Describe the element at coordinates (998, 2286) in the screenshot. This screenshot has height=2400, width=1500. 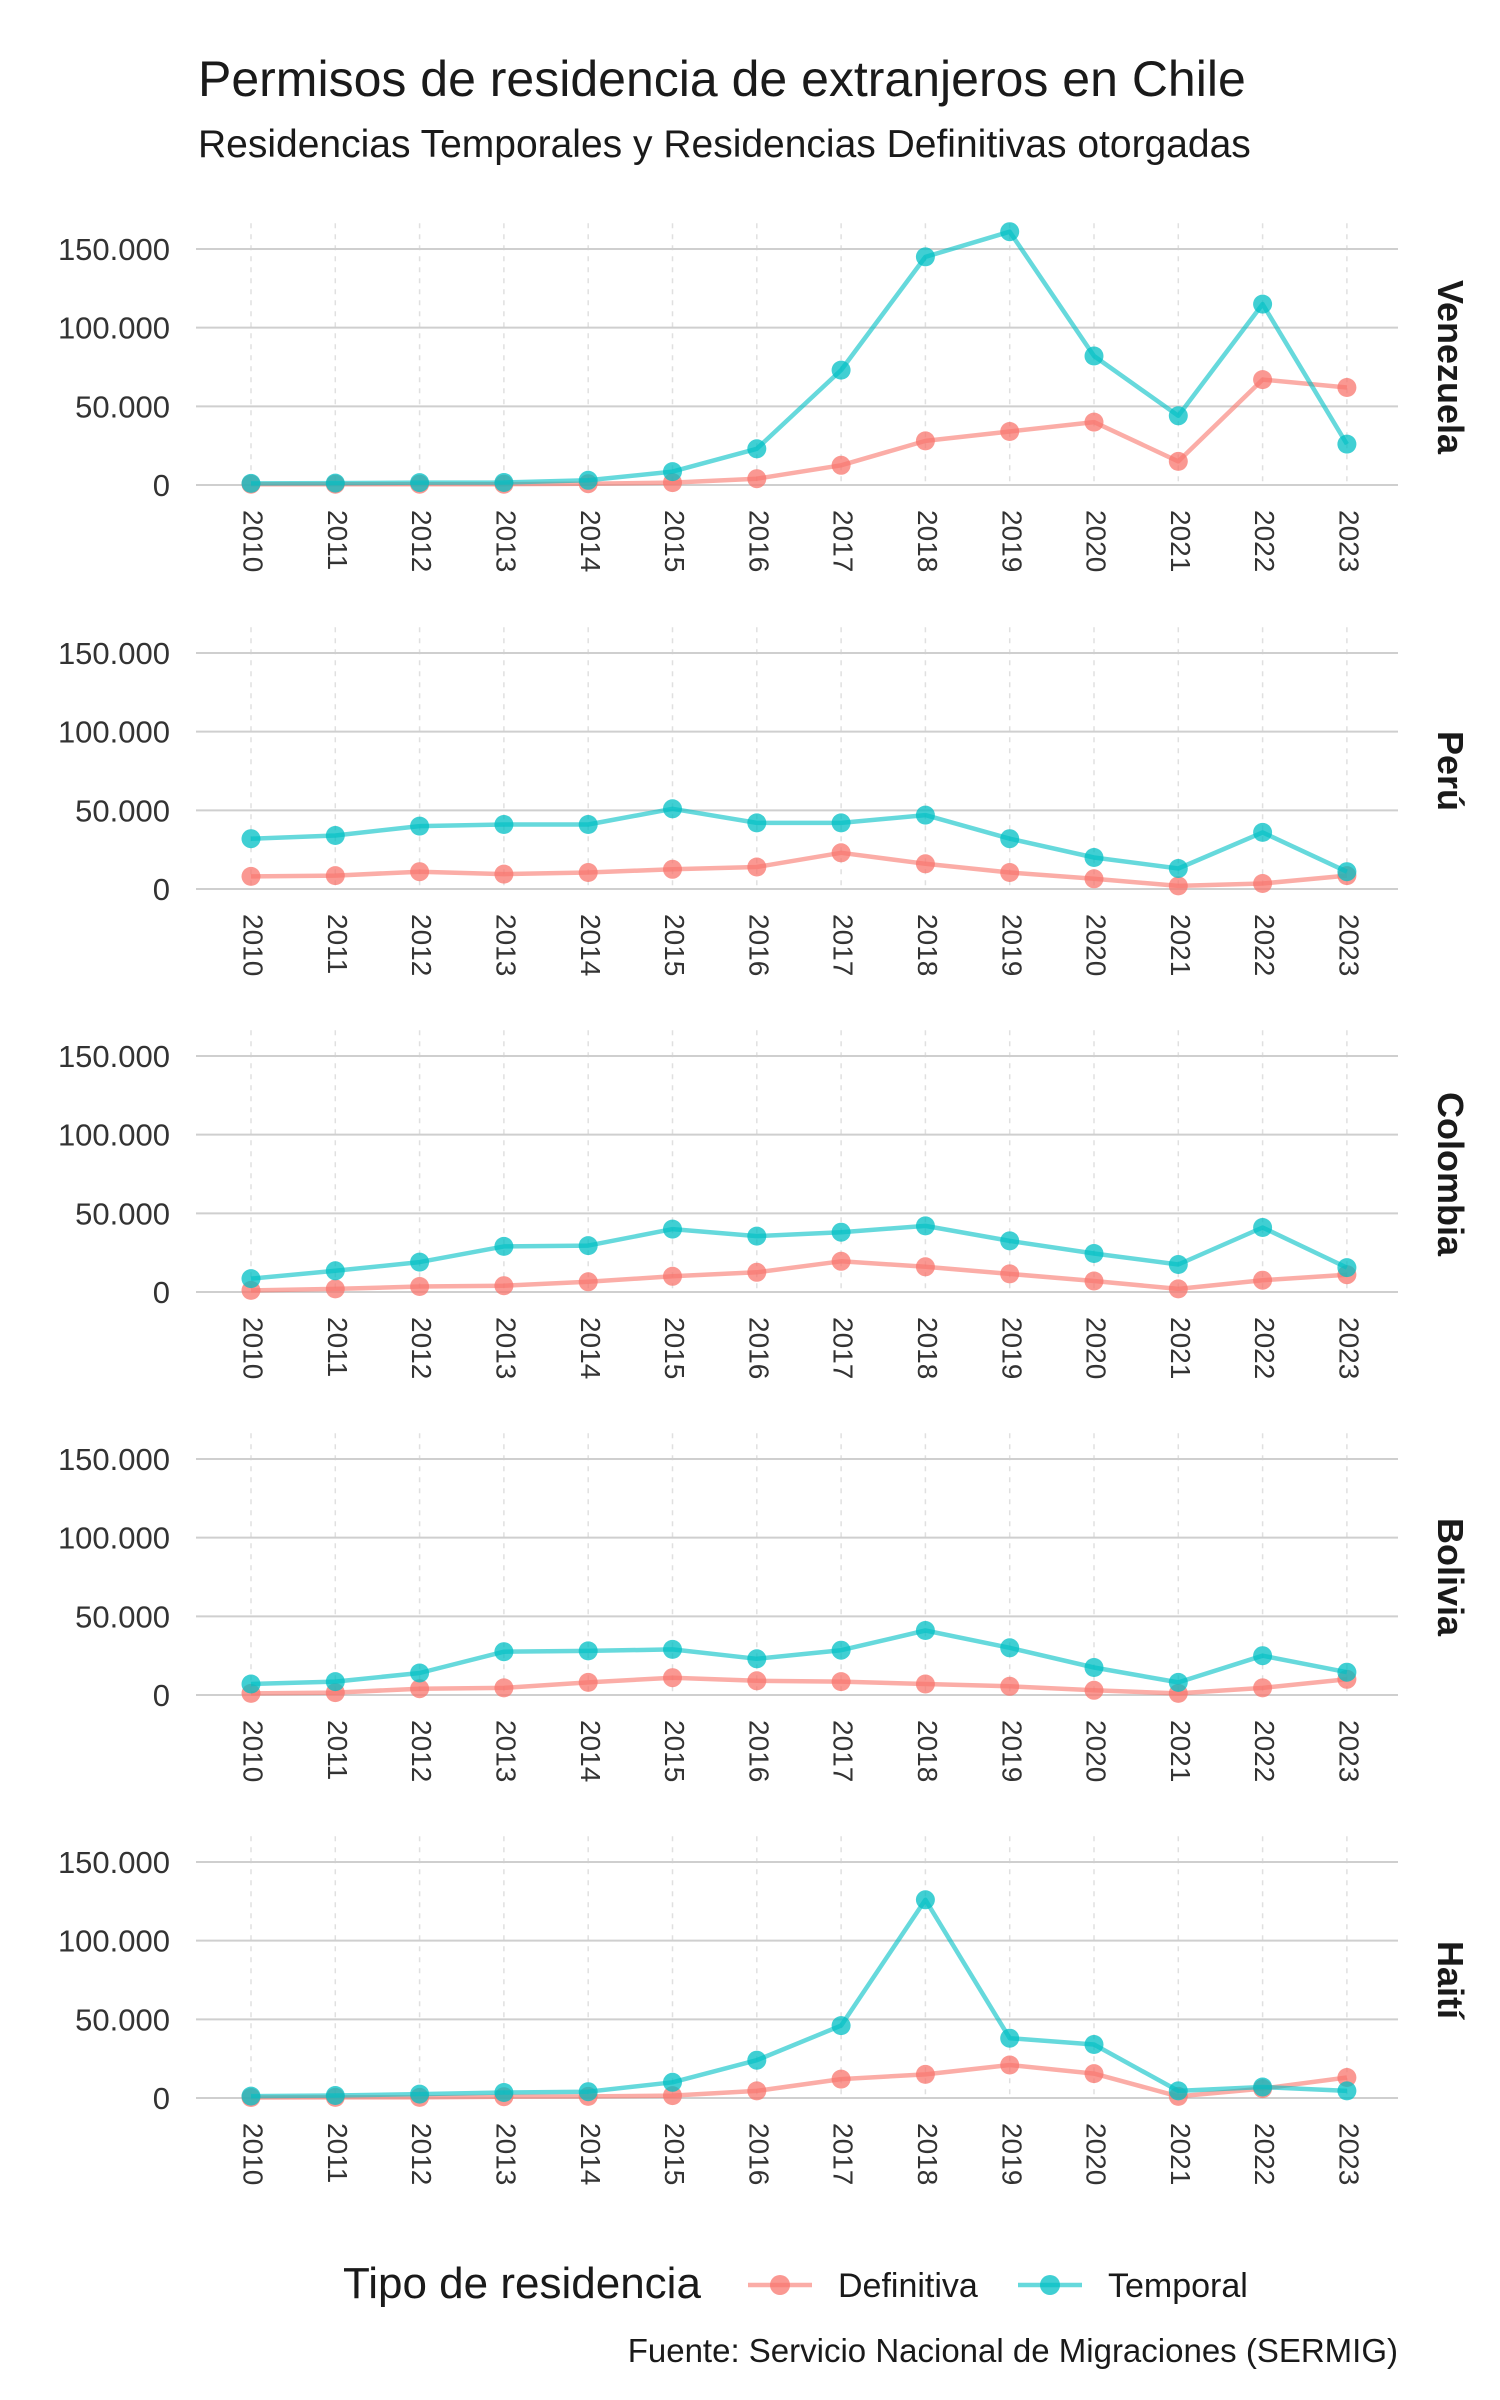
I see `legend-entries: Definitiva Temporal` at that location.